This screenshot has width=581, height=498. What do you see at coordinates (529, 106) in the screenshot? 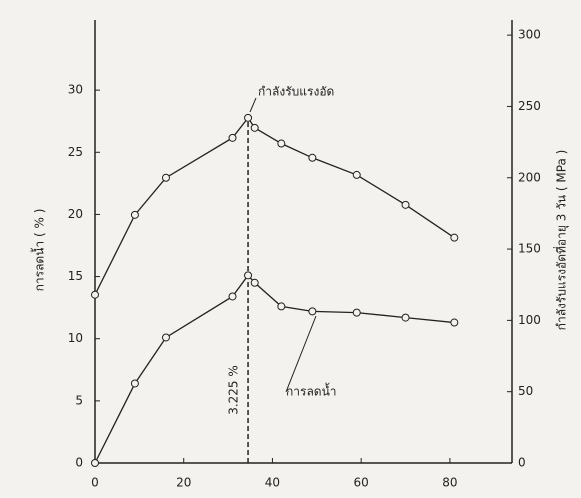
I see `y2-tick-label: 250` at bounding box center [529, 106].